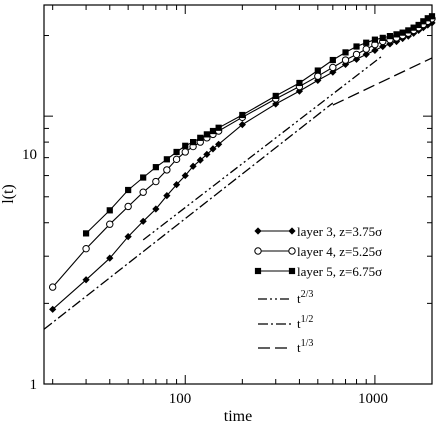  I want to click on legend-label-t13-base: t, so click(299, 347).